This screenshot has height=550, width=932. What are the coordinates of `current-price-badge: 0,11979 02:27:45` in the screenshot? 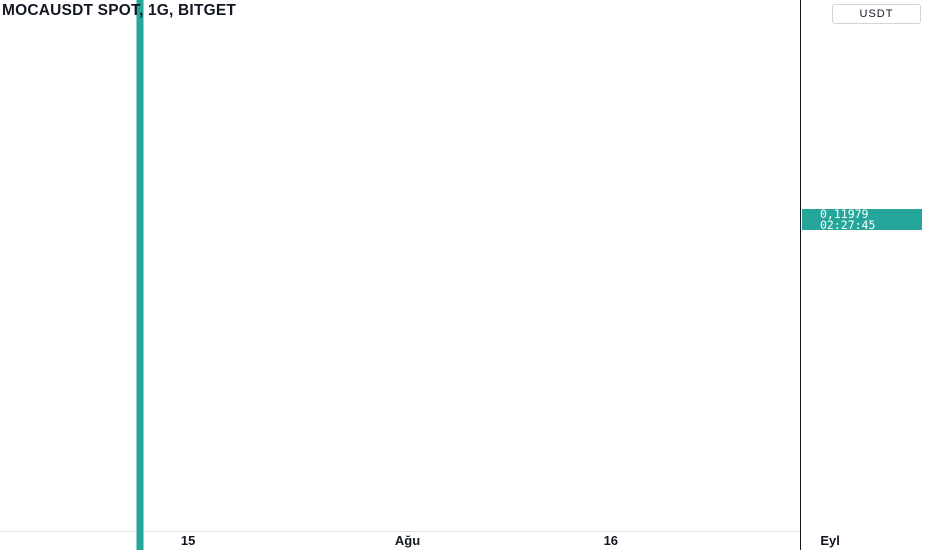 It's located at (862, 219).